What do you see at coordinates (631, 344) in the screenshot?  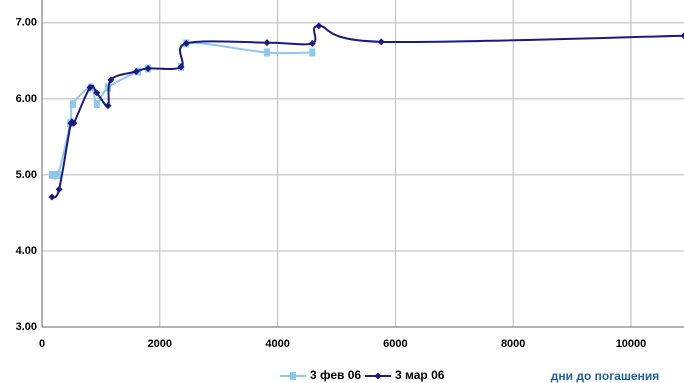 I see `x-tick-label: 10000` at bounding box center [631, 344].